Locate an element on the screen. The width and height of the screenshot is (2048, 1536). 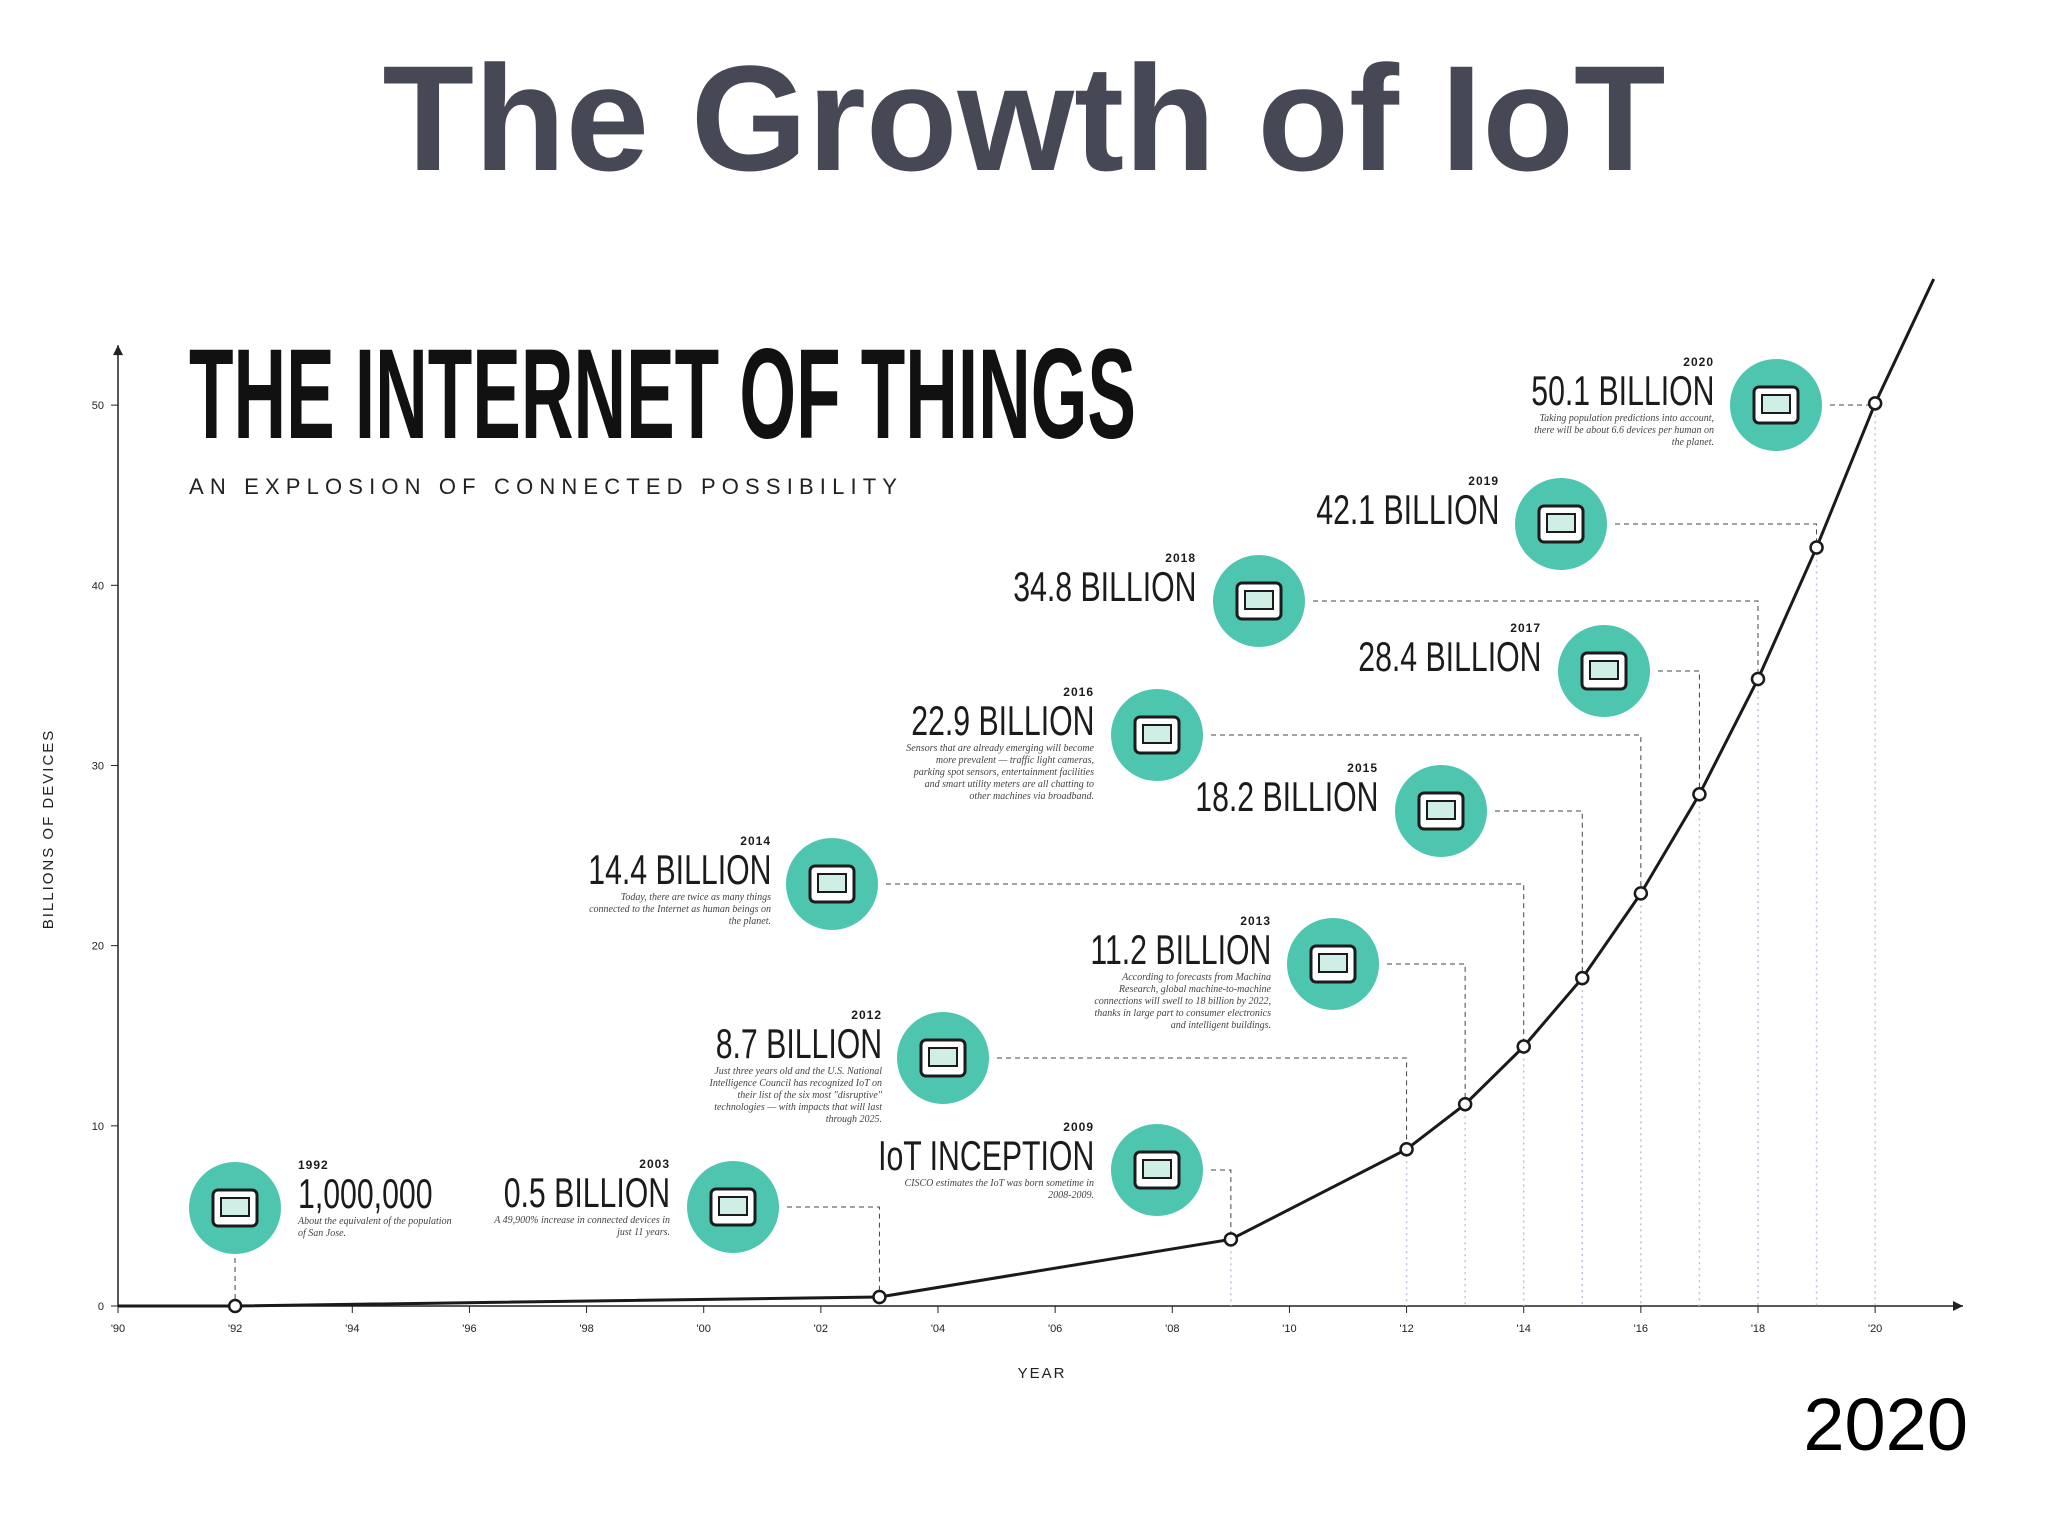
annotation-label: 42.1 BILLION is located at coordinates (1407, 509).